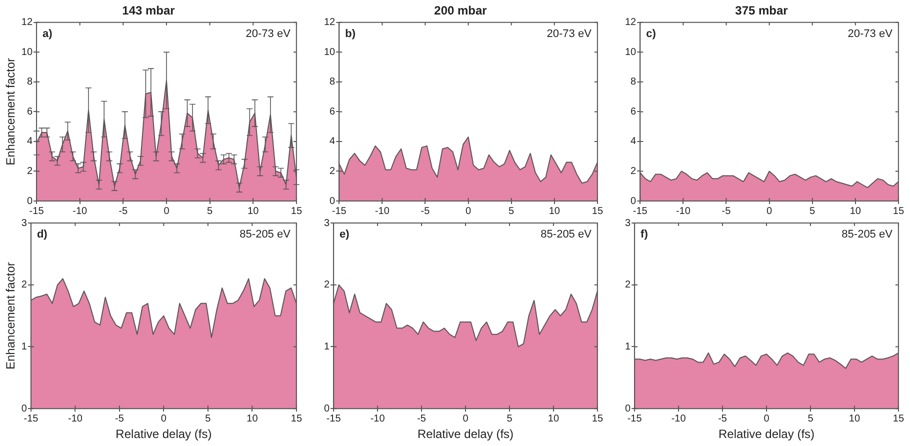  I want to click on annotation: a), so click(47, 34).